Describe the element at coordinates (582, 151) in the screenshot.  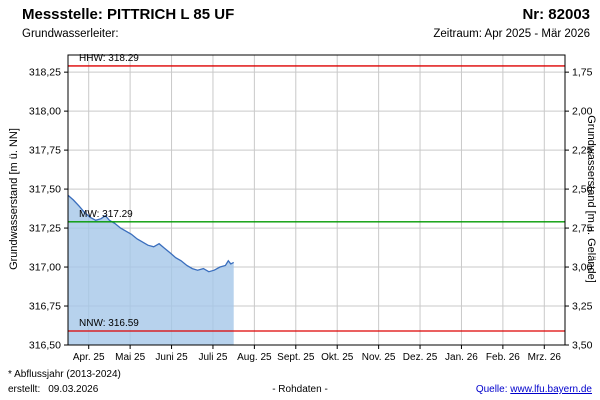
I see `right-axis-tick-label: 2,25` at that location.